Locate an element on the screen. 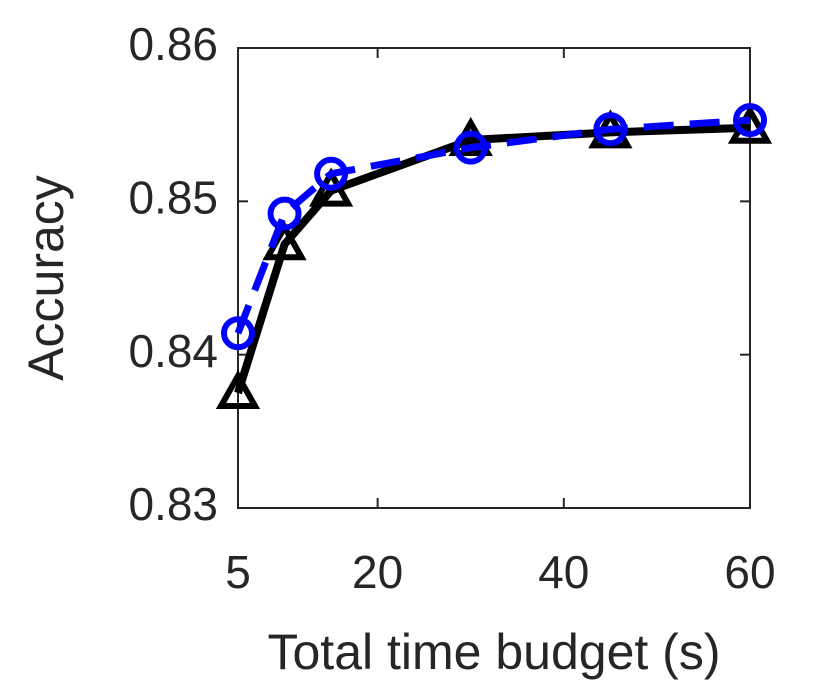  x-axis-label: Total time budget (s) is located at coordinates (494, 652).